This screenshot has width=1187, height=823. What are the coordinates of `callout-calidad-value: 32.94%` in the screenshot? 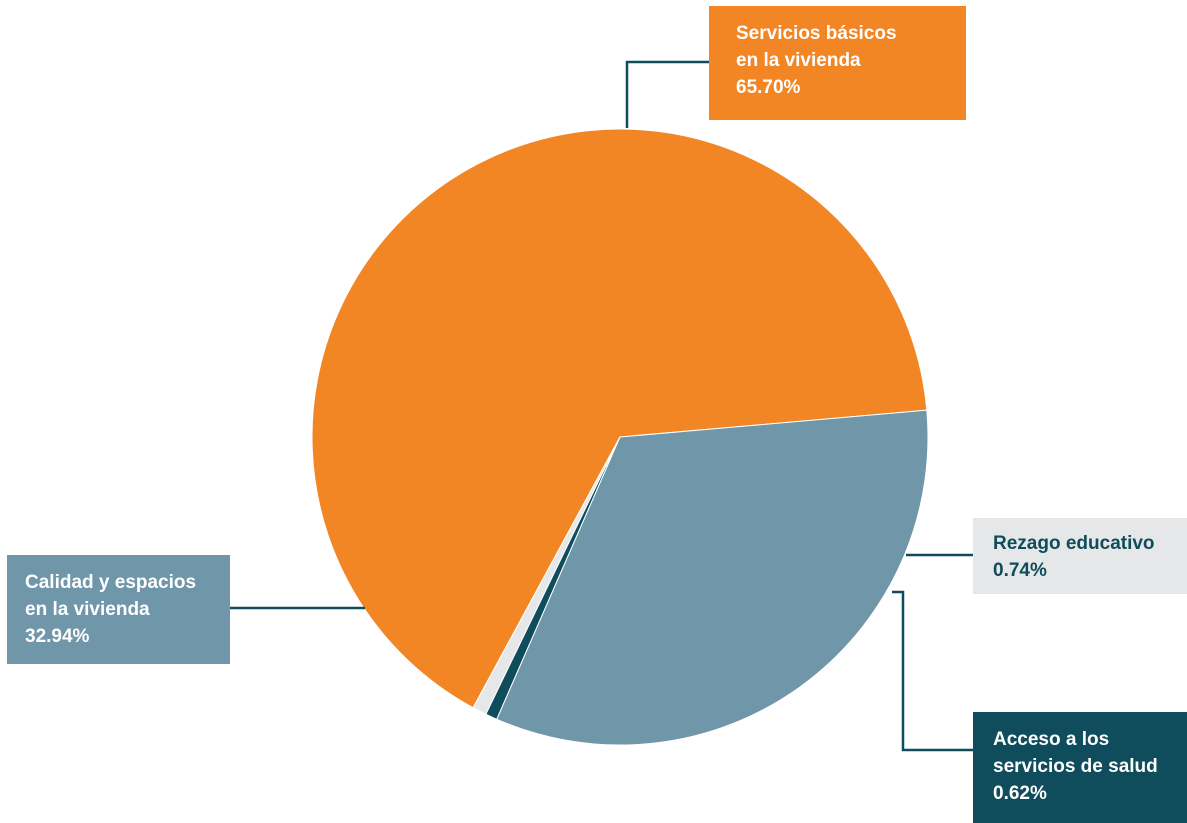 It's located at (57, 636).